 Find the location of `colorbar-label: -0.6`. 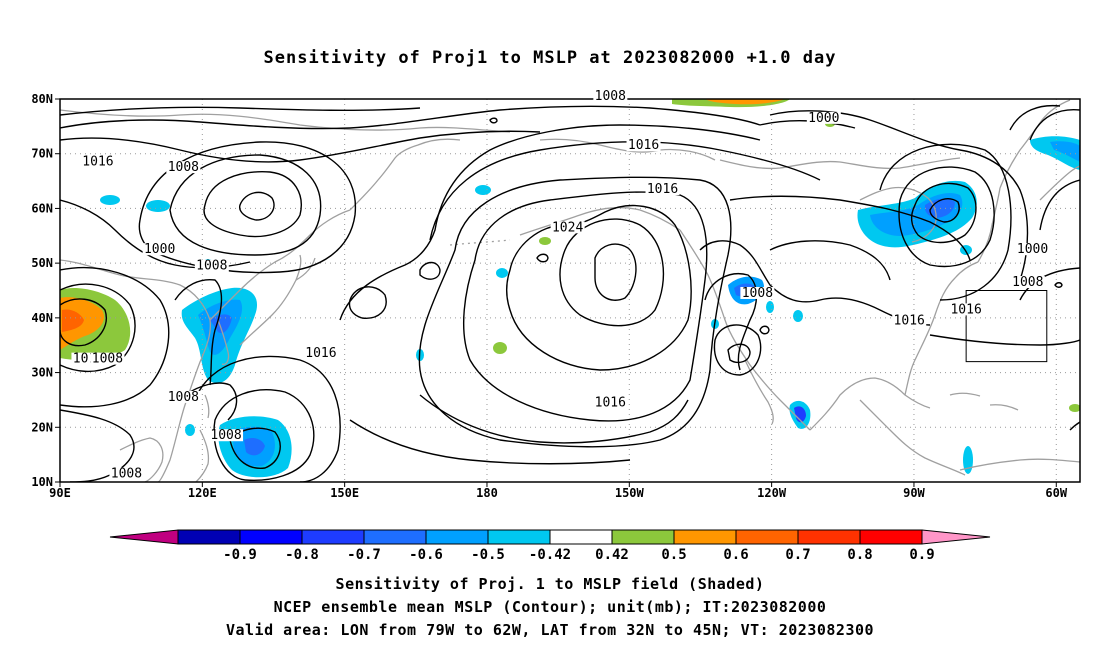

colorbar-label: -0.6 is located at coordinates (426, 555).